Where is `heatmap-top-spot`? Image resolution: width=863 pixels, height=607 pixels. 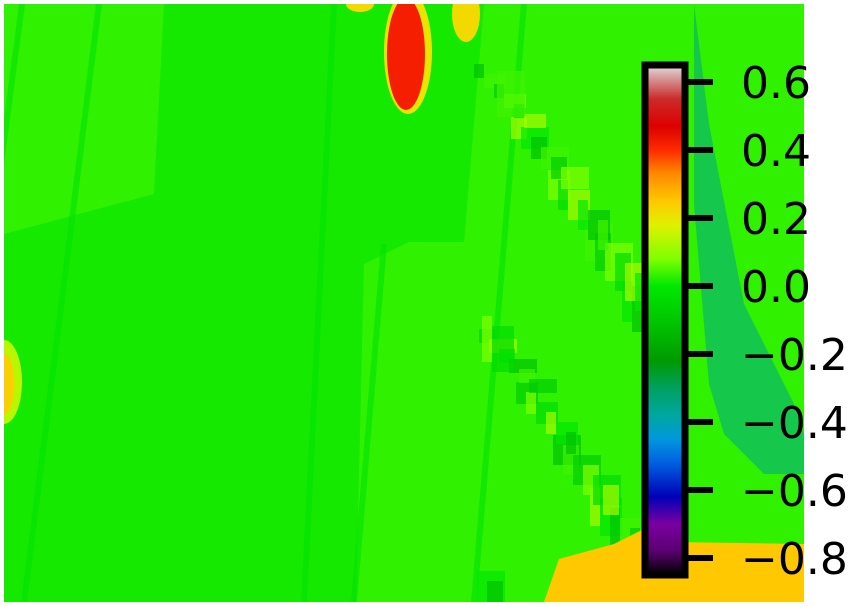
heatmap-top-spot is located at coordinates (406, 57).